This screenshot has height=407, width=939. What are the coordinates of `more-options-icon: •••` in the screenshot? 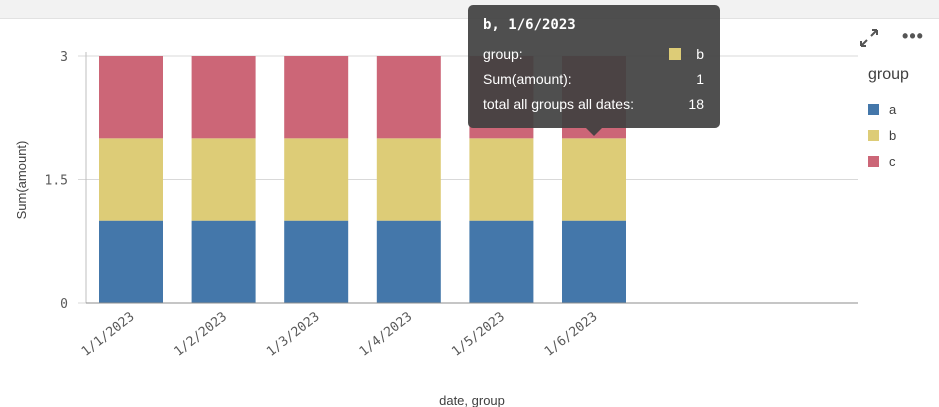 It's located at (913, 36).